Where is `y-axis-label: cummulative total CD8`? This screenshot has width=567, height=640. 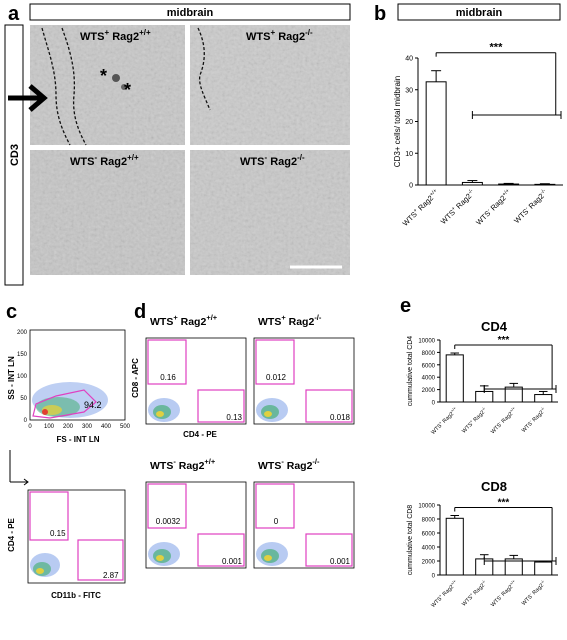
y-axis-label: cummulative total CD8 is located at coordinates (410, 540).